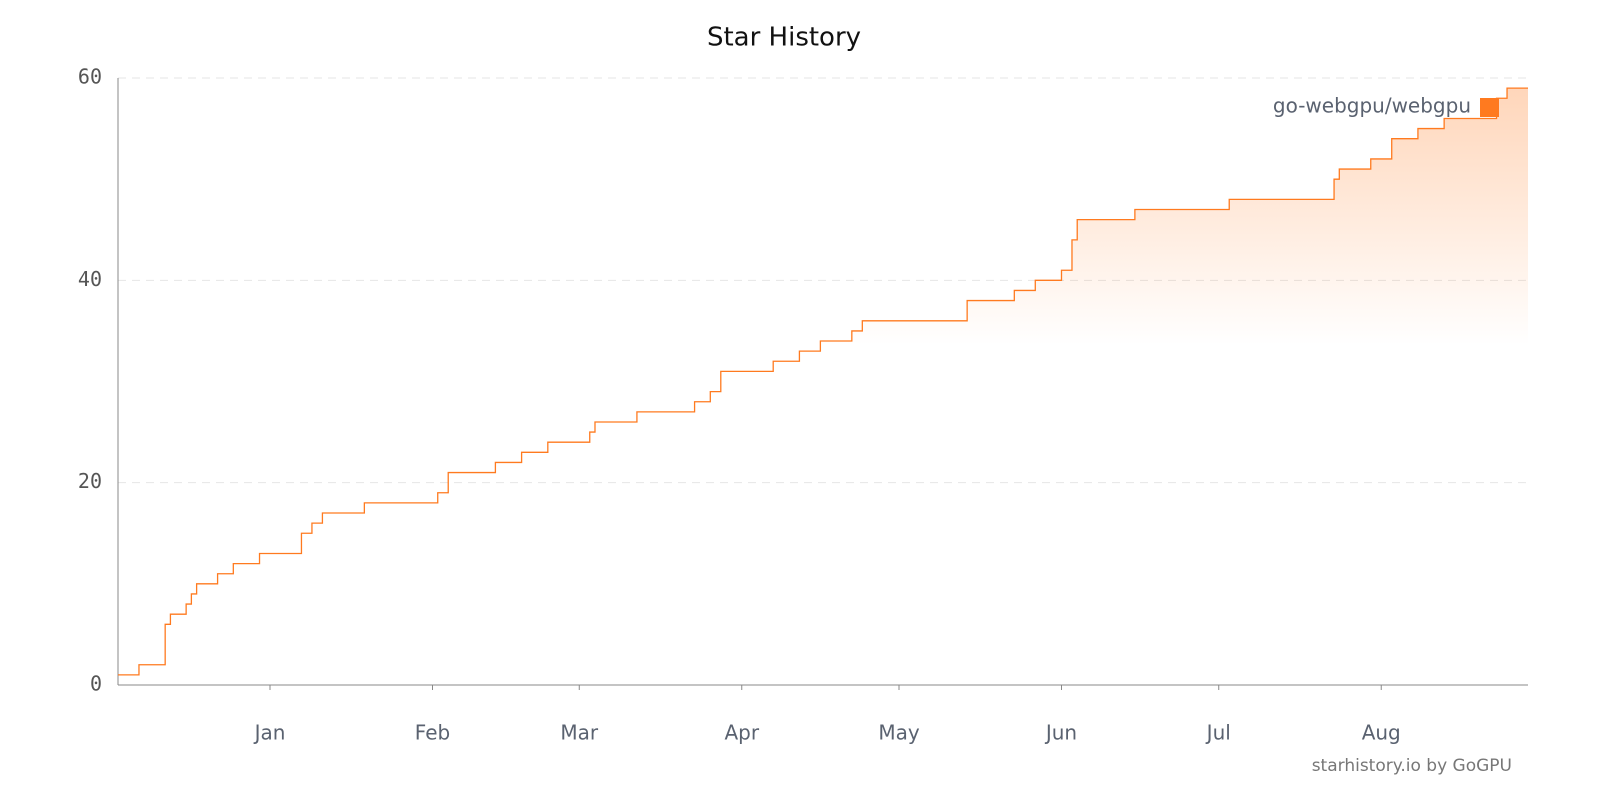  Describe the element at coordinates (1412, 766) in the screenshot. I see `footer: starhistory.io by GoGPU` at that location.